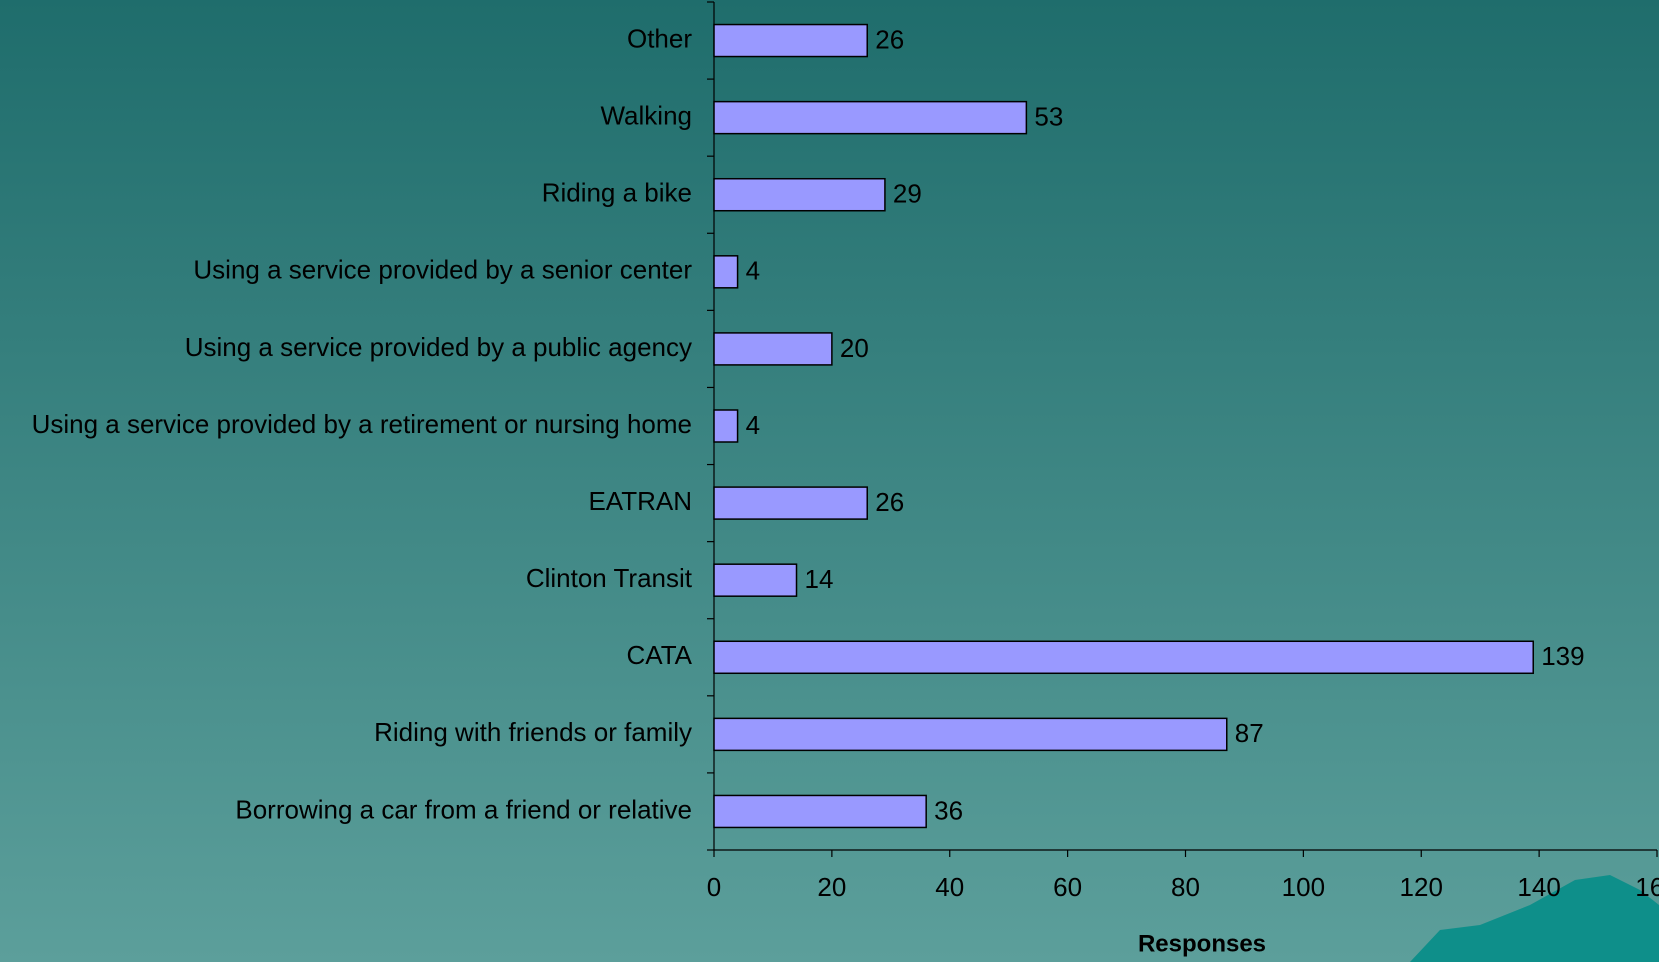 Image resolution: width=1659 pixels, height=962 pixels. I want to click on x-tick-label: 40, so click(949, 887).